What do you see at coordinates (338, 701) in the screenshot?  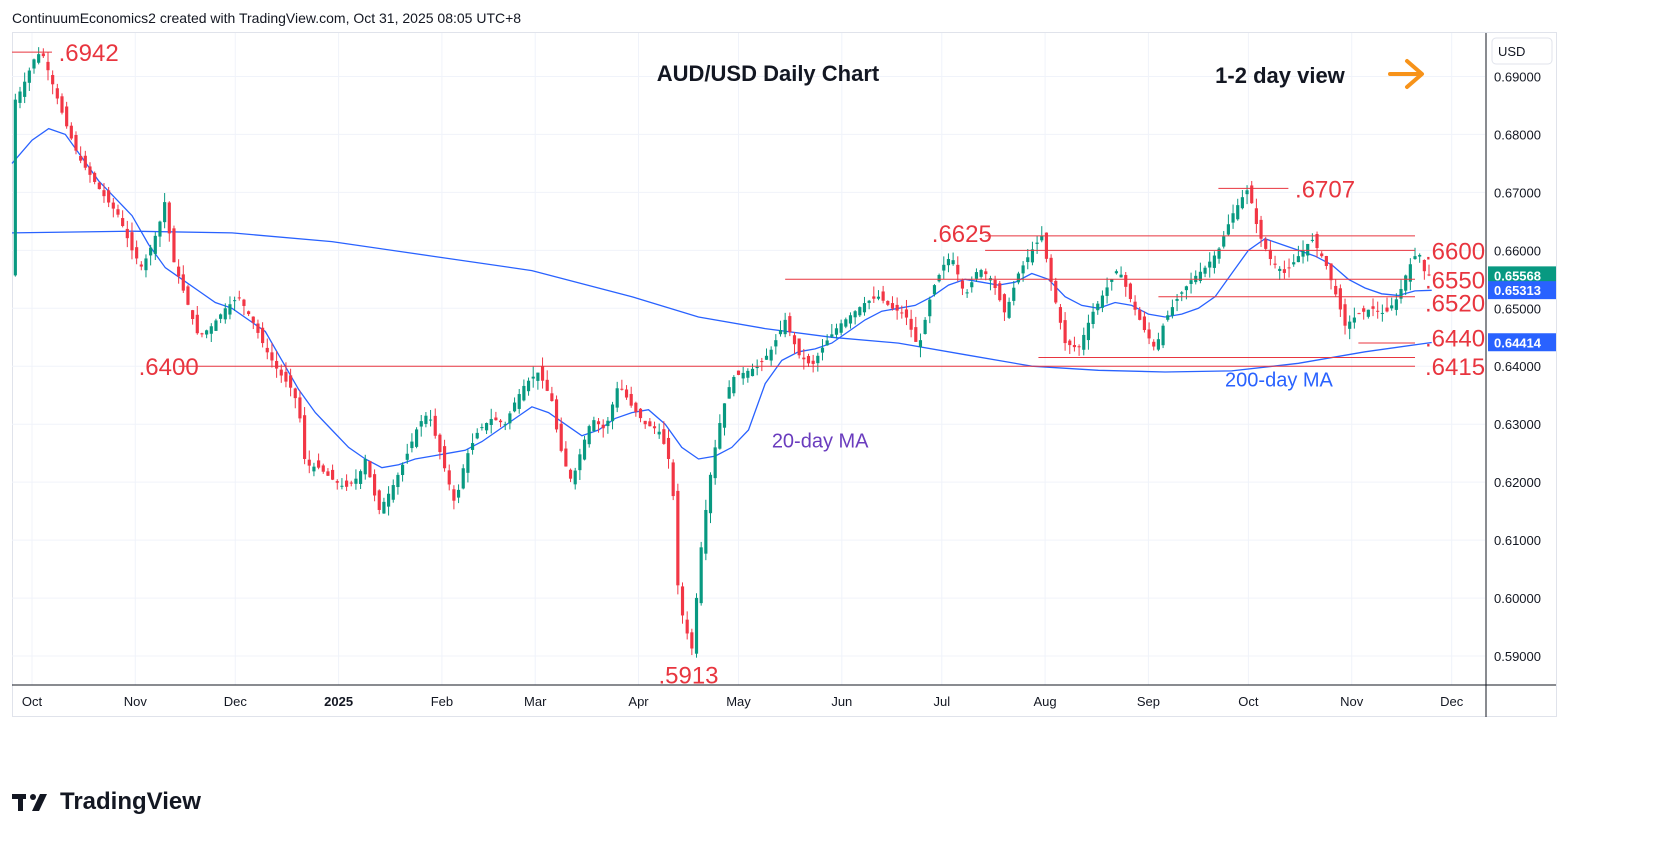 I see `x-tick-label: 2025` at bounding box center [338, 701].